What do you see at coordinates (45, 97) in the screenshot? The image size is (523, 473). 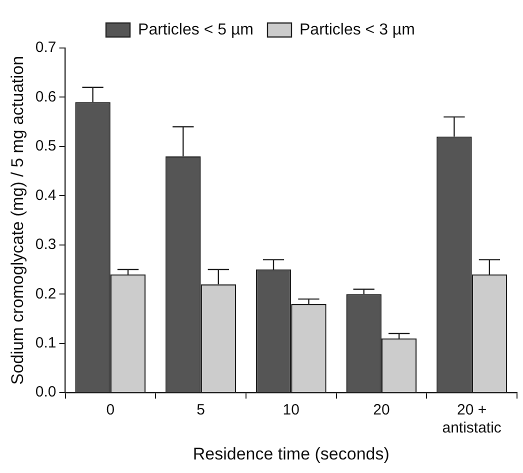 I see `y-tick-label: 0.6` at bounding box center [45, 97].